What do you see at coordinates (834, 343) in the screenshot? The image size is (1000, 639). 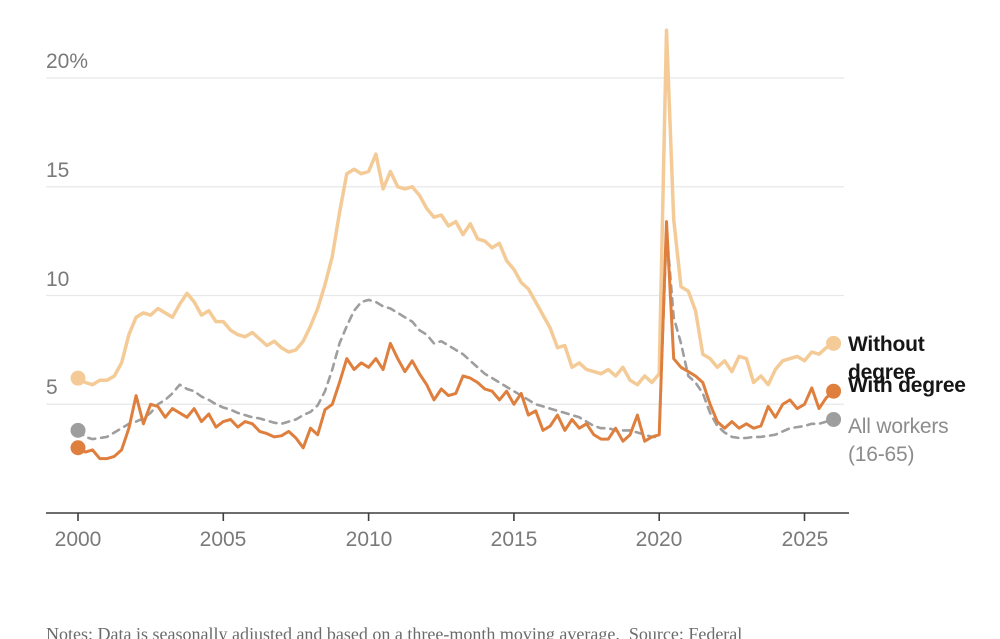 I see `series-end-dot-without-degree` at bounding box center [834, 343].